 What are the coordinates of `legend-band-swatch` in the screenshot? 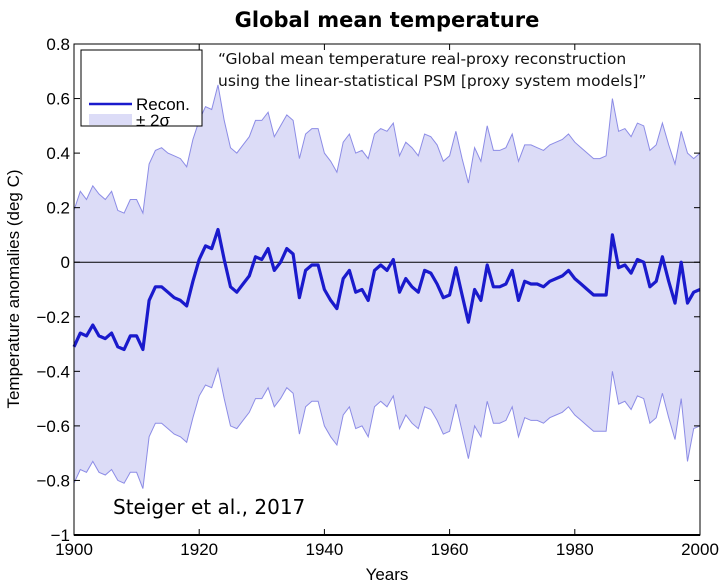 It's located at (110, 119).